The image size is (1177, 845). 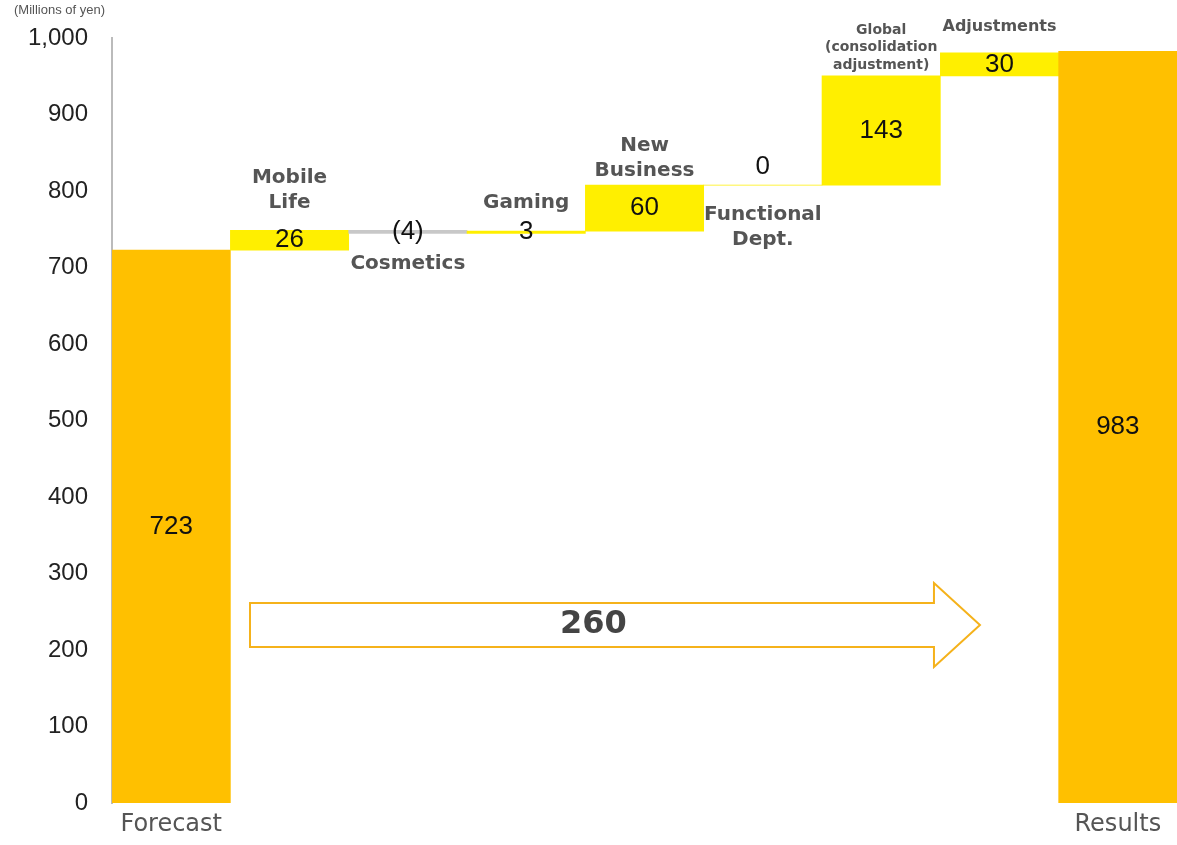 What do you see at coordinates (68, 419) in the screenshot?
I see `y-tick-label: 500` at bounding box center [68, 419].